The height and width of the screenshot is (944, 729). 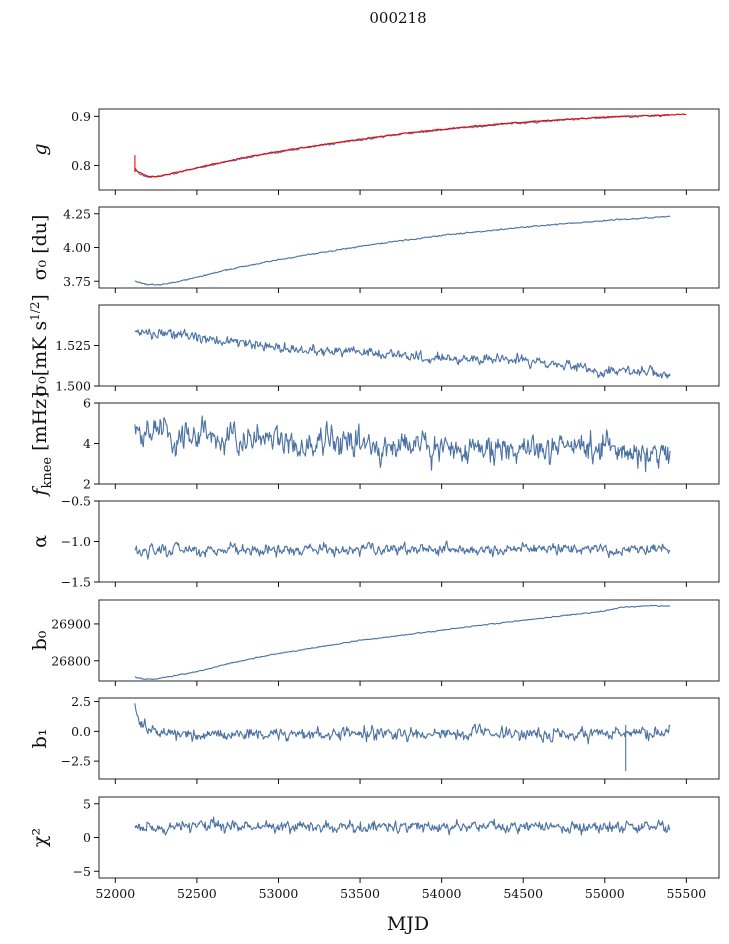 What do you see at coordinates (73, 345) in the screenshot?
I see `y-tick-label: 1.525` at bounding box center [73, 345].